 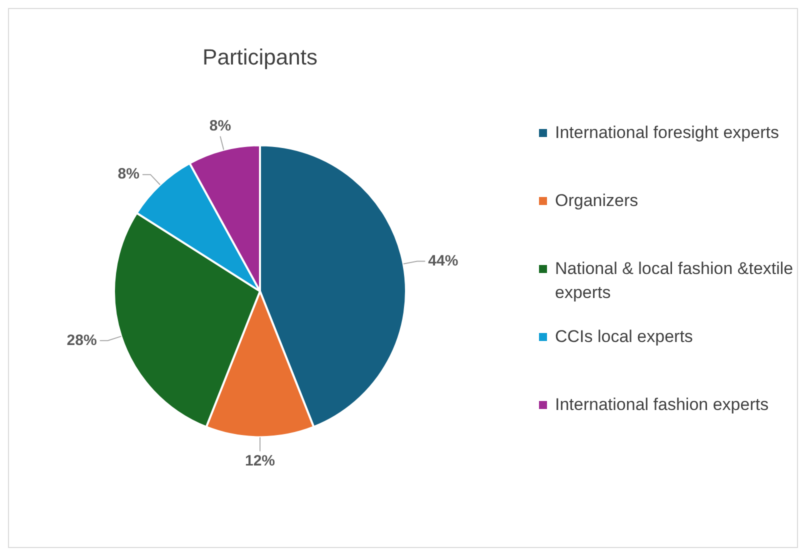 What do you see at coordinates (662, 405) in the screenshot?
I see `legend-label: International fashion experts` at bounding box center [662, 405].